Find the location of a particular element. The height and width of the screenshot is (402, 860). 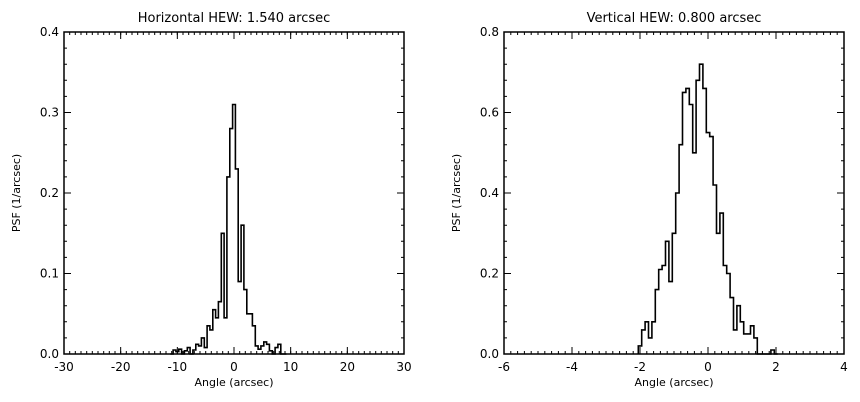

x-tick-label: 10 is located at coordinates (290, 367).